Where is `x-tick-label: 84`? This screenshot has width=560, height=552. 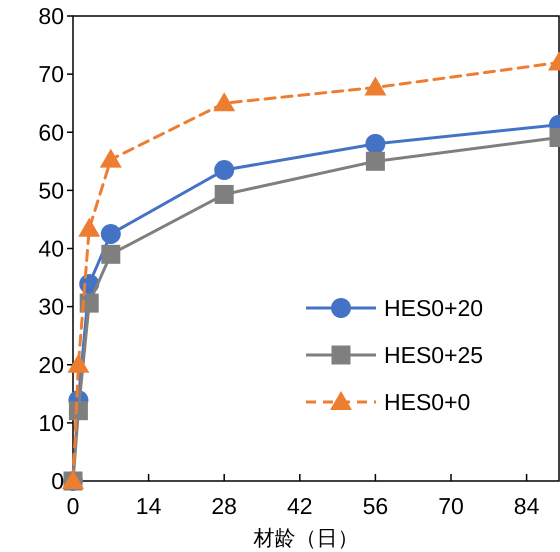 x-tick-label: 84 is located at coordinates (527, 506).